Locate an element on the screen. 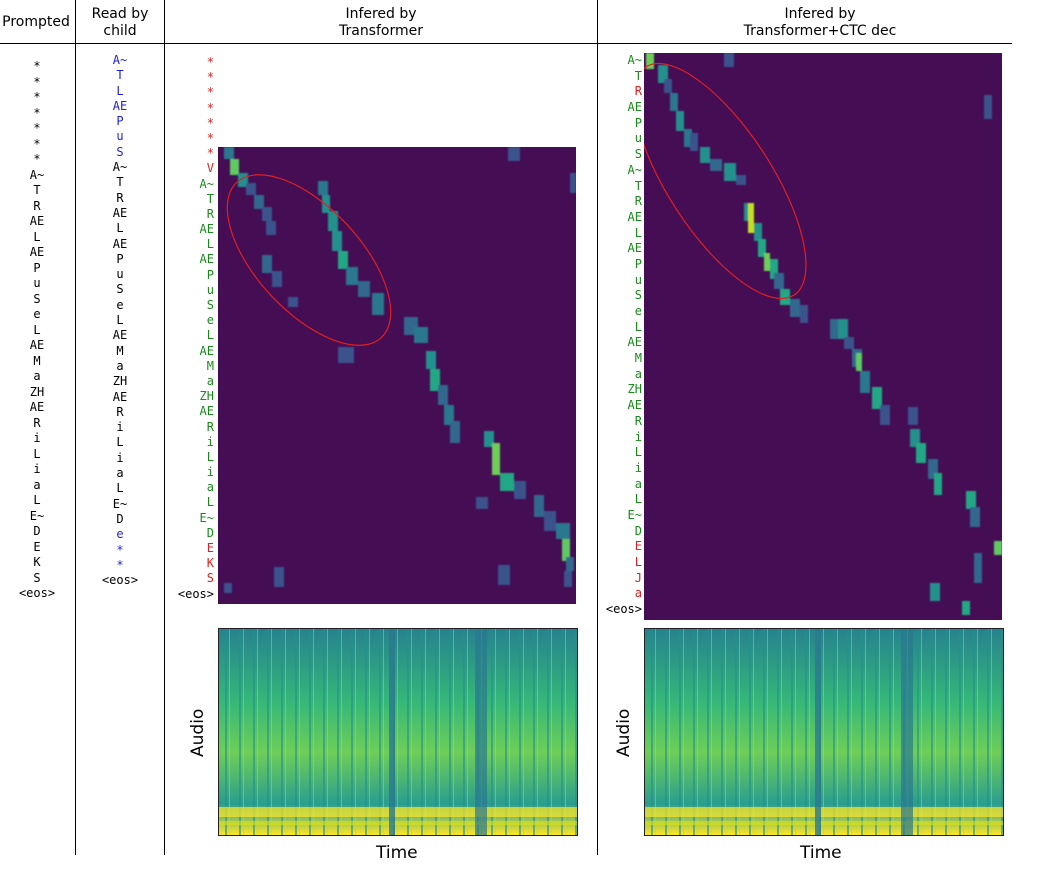  transformer-spectrogram is located at coordinates (398, 732).